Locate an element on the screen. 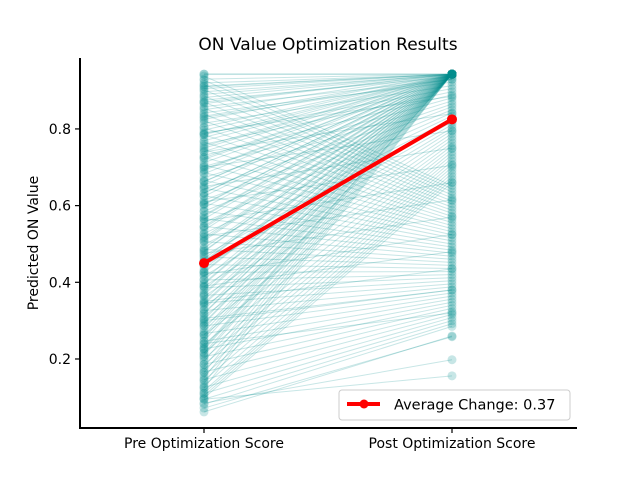 Image resolution: width=640 pixels, height=480 pixels. average-pre-point is located at coordinates (204, 263).